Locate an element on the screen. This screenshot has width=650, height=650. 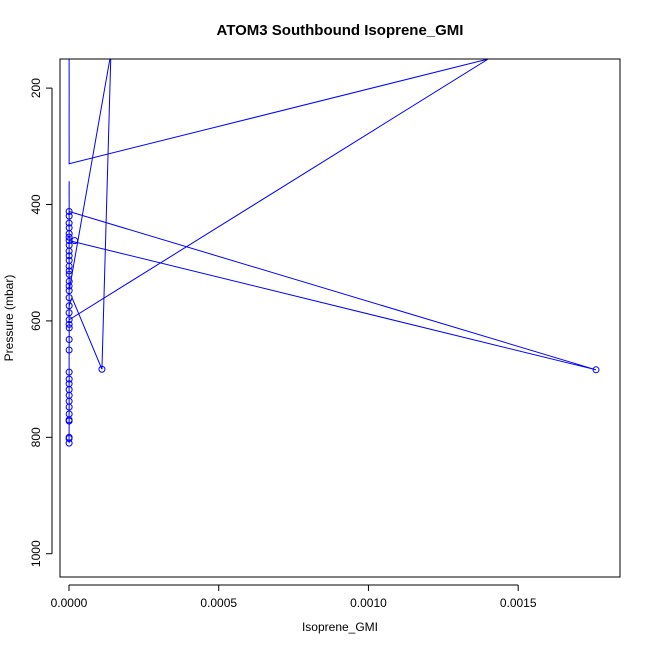
y-tick-label: 600 is located at coordinates (36, 321).